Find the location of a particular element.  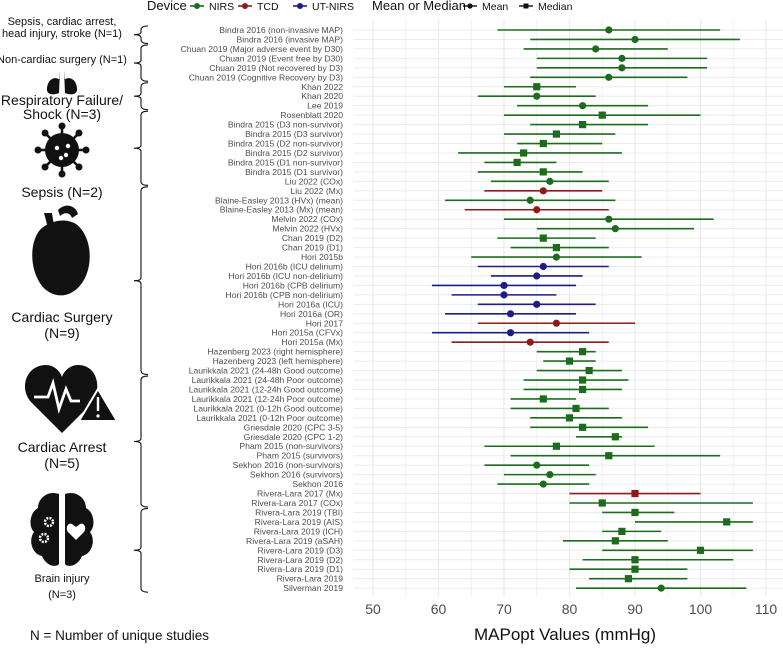

x-tick-label: 70 is located at coordinates (504, 609).